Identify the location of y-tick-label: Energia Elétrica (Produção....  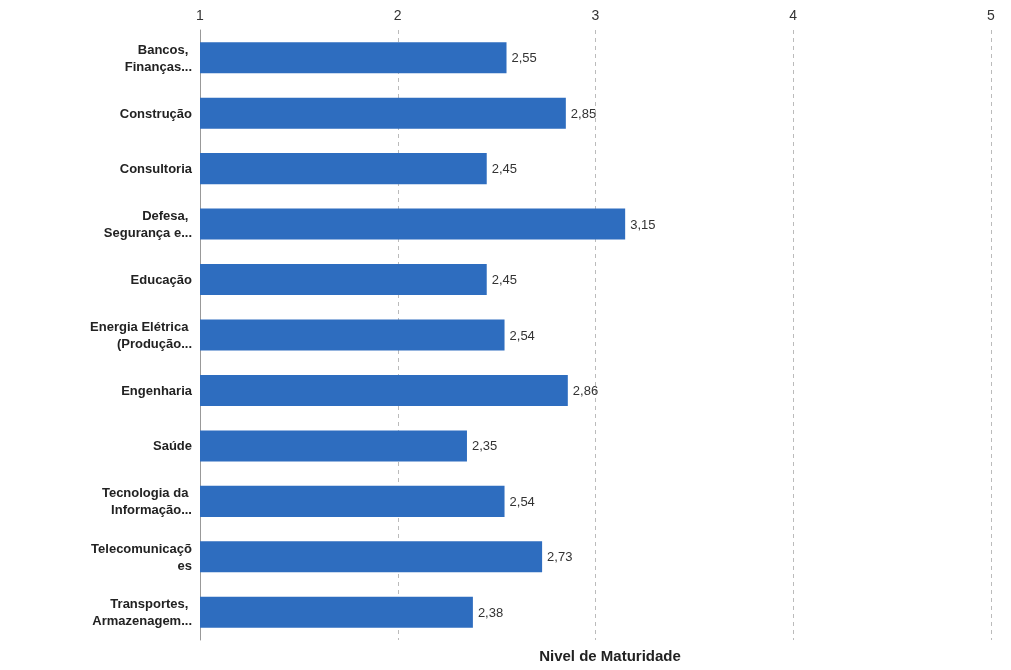
(141, 335).